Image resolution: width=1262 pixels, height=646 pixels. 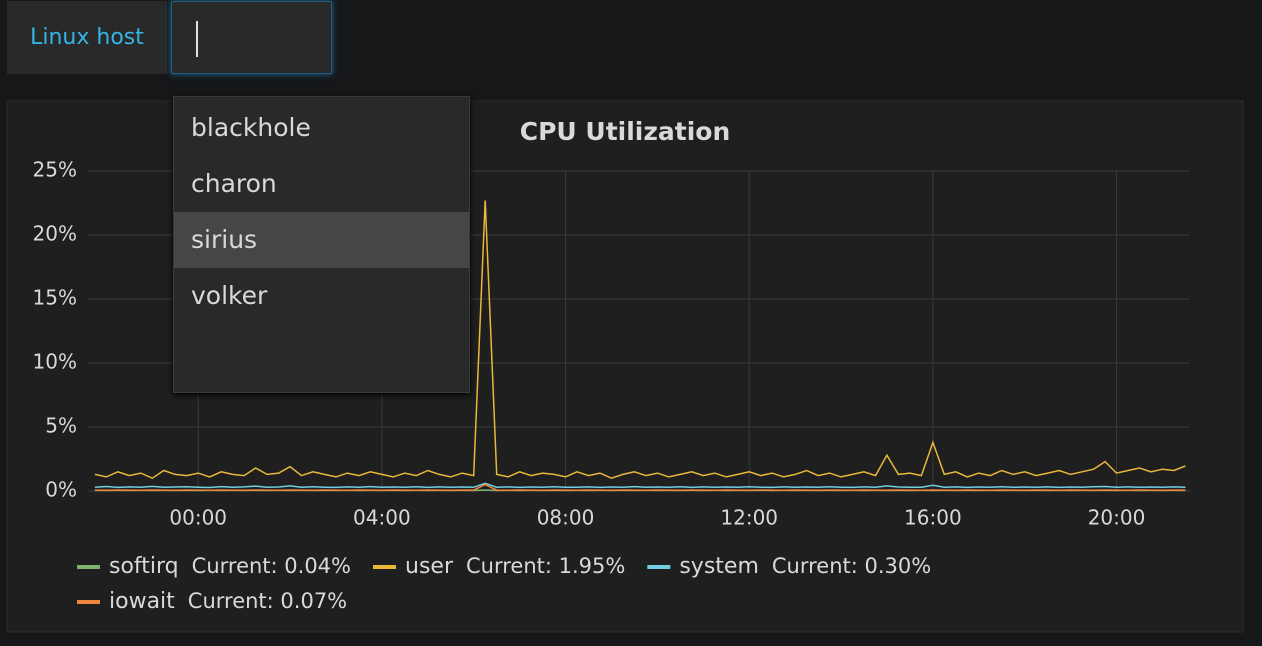 What do you see at coordinates (229, 295) in the screenshot?
I see `dropdown-option: volker` at bounding box center [229, 295].